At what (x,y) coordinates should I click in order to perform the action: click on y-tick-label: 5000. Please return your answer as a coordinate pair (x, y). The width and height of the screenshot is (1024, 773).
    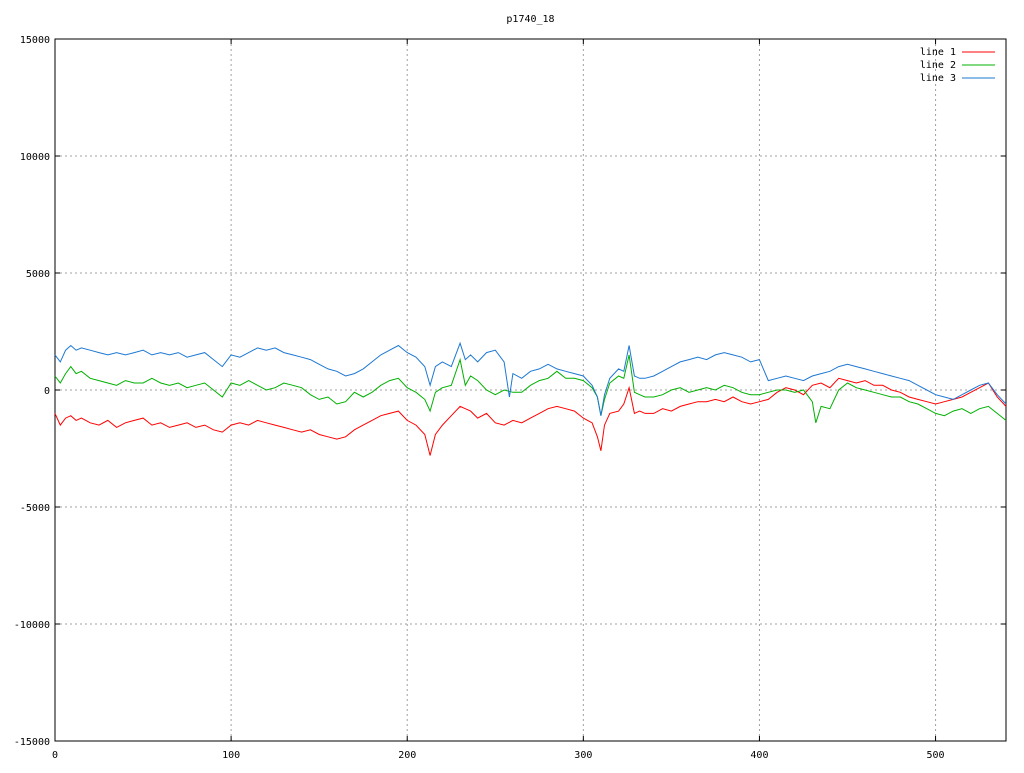
    Looking at the image, I should click on (38, 274).